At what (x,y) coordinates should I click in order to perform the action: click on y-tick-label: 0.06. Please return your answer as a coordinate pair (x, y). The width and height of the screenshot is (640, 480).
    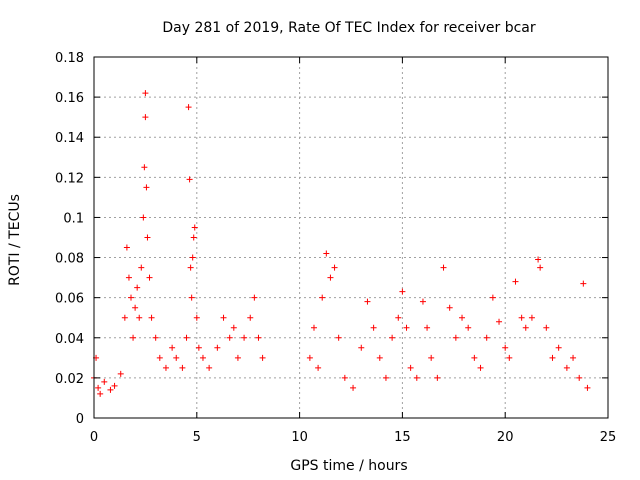
    Looking at the image, I should click on (69, 299).